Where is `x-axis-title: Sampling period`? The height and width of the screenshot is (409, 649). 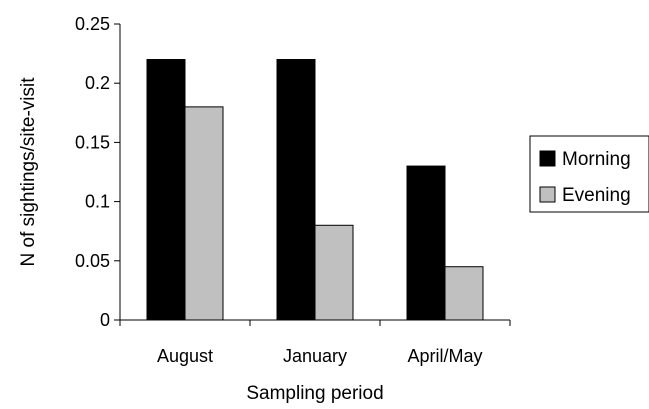 x-axis-title: Sampling period is located at coordinates (314, 393).